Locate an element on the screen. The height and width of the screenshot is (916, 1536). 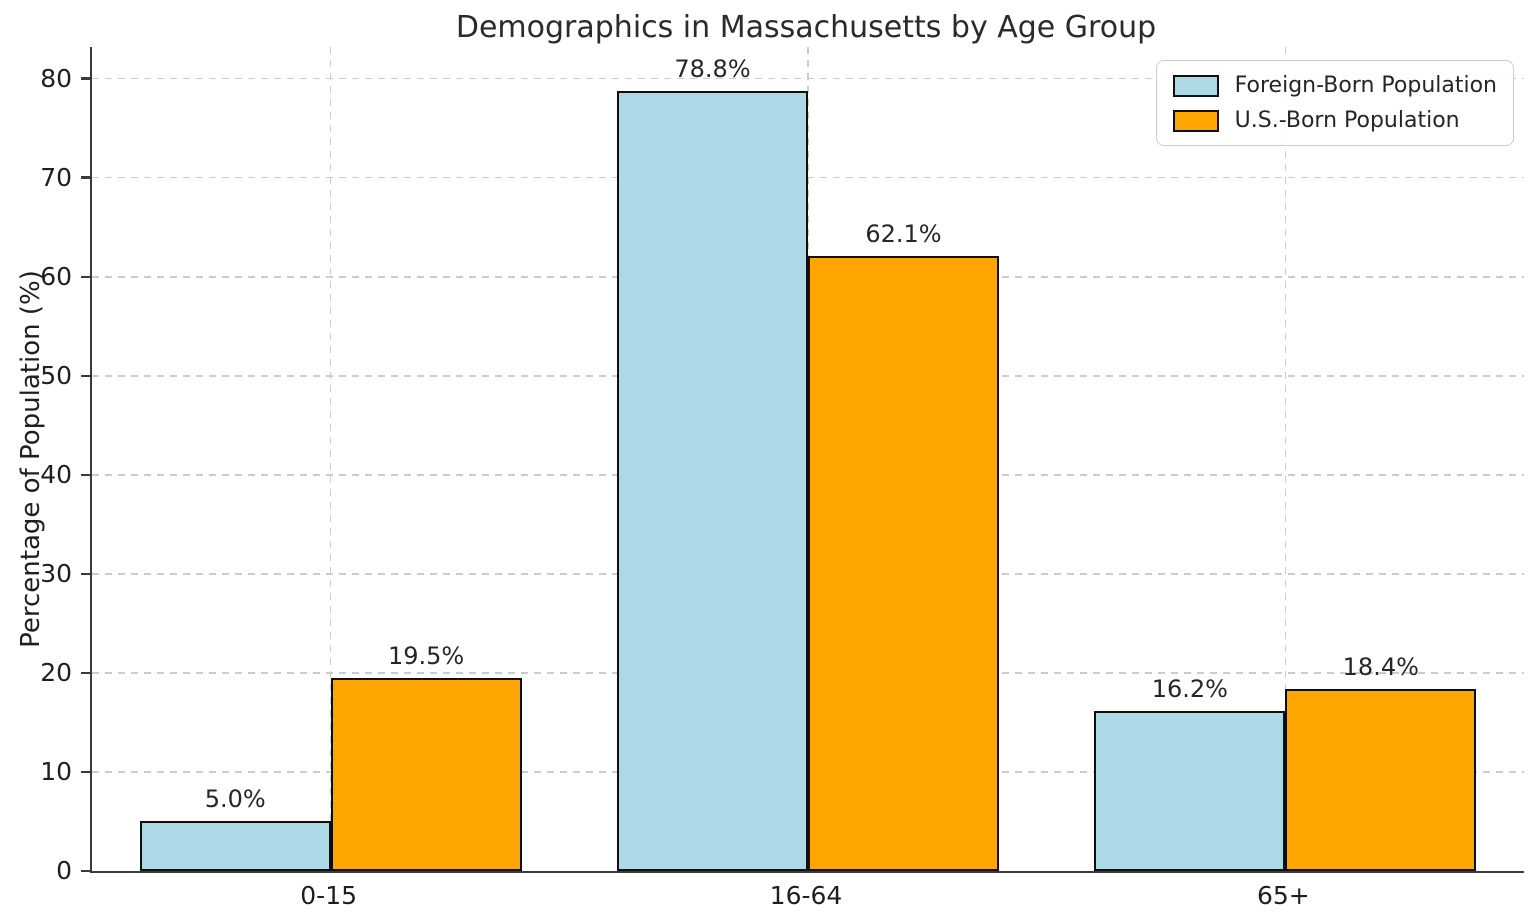
y-tick-label: 70 is located at coordinates (56, 177).